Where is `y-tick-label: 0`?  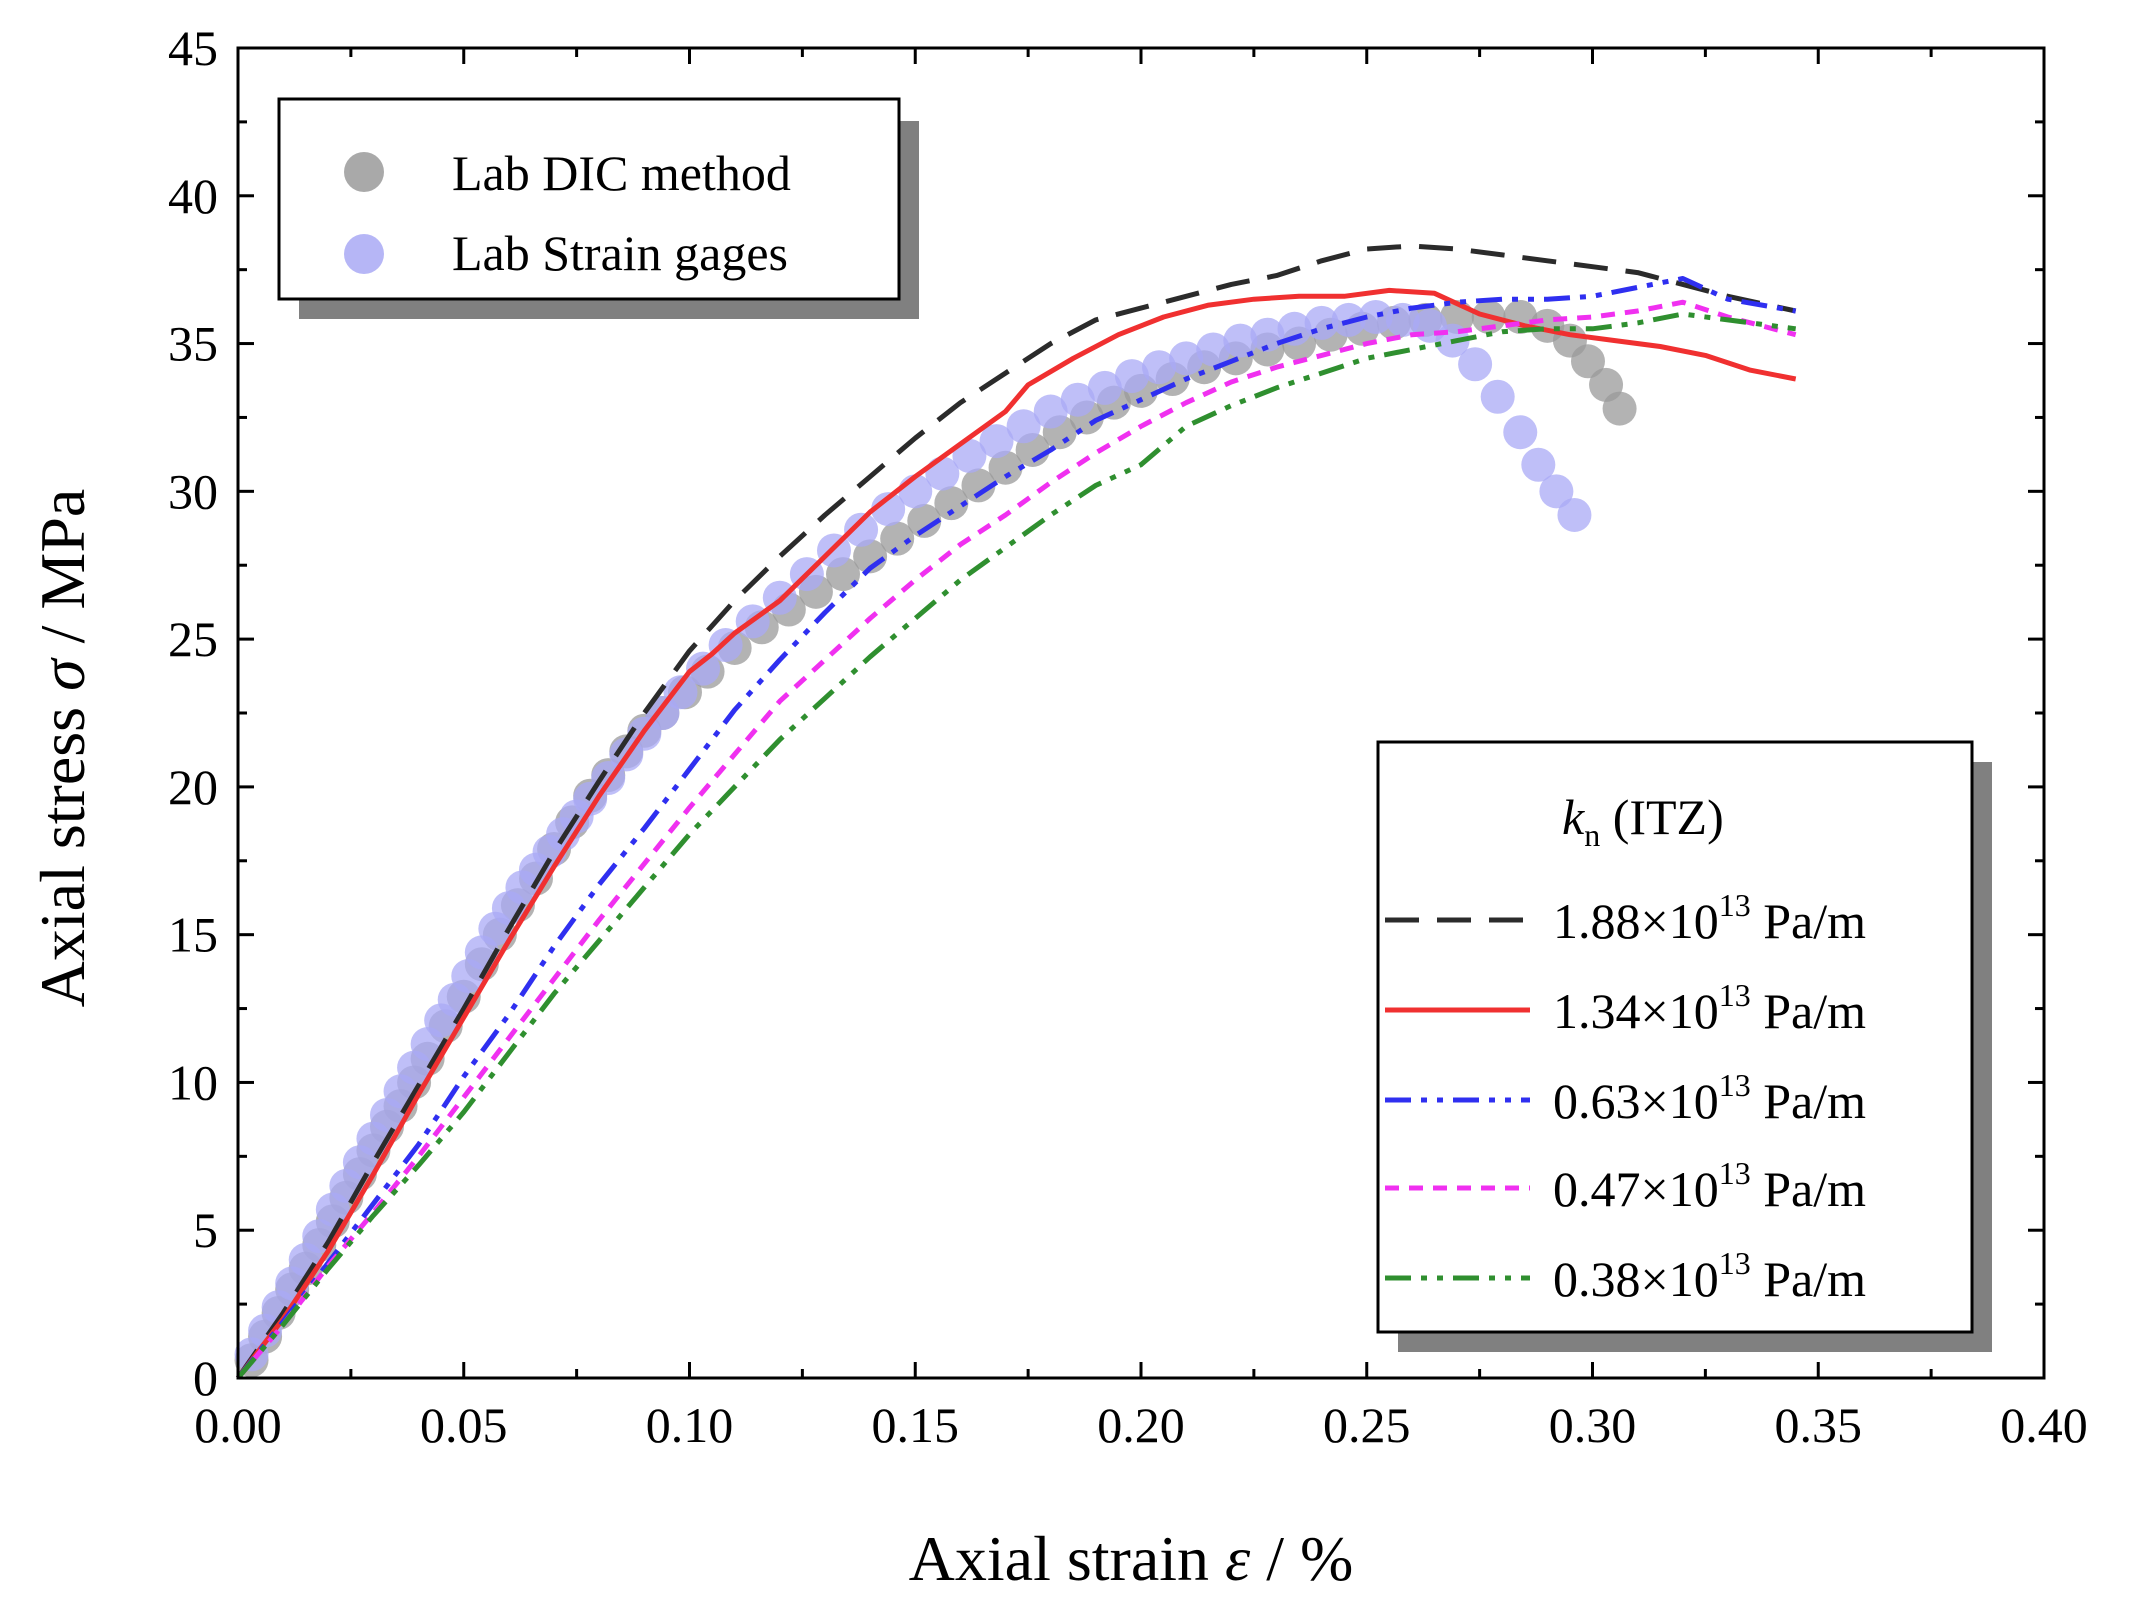 y-tick-label: 0 is located at coordinates (205, 1378).